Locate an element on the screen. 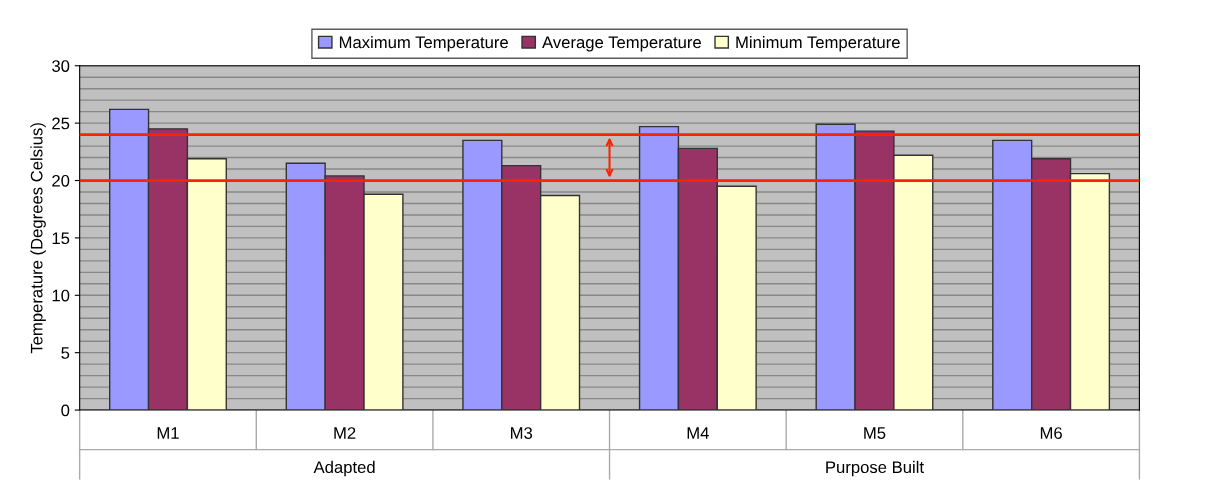 The width and height of the screenshot is (1207, 487). x-tick-label: M3 is located at coordinates (522, 433).